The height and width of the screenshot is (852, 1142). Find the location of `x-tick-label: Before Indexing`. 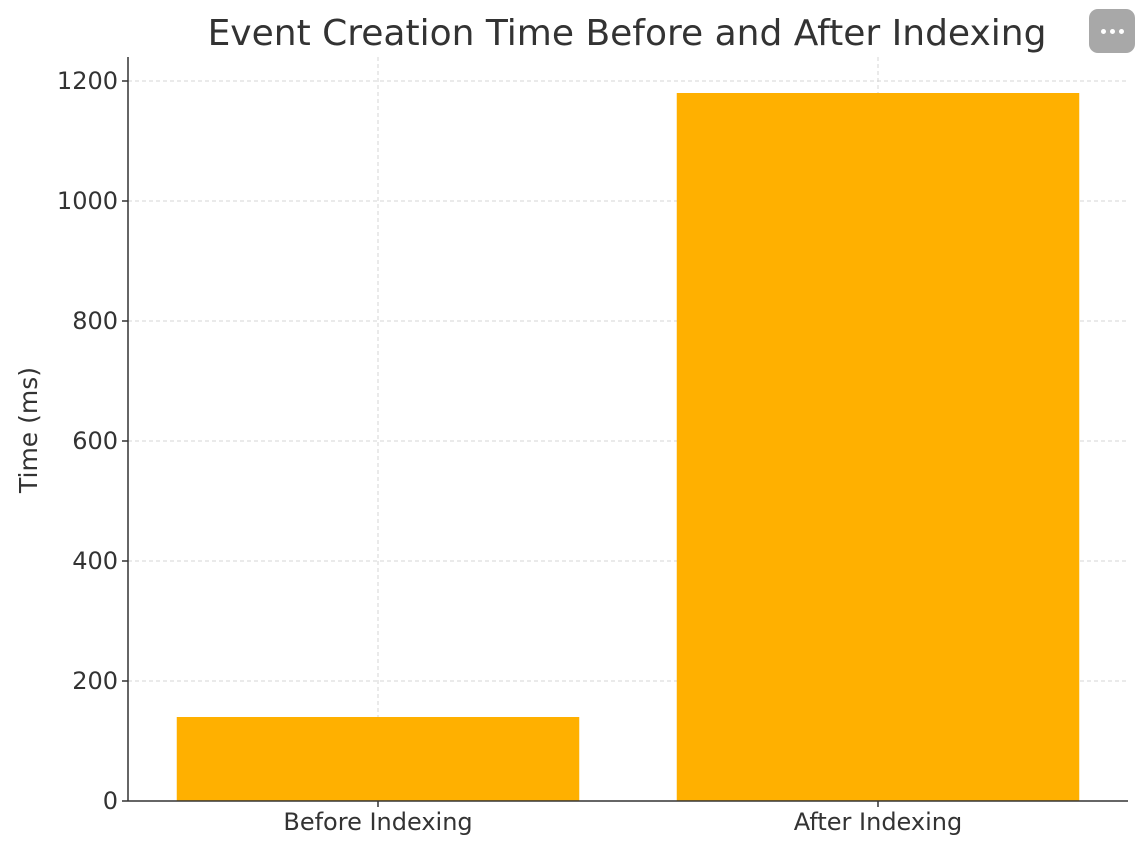

x-tick-label: Before Indexing is located at coordinates (377, 822).